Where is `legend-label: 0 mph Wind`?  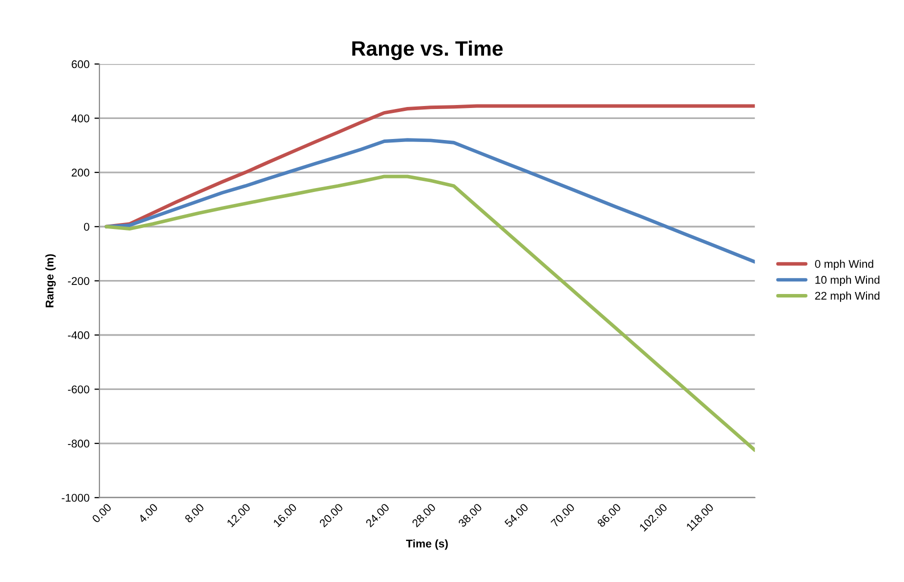
legend-label: 0 mph Wind is located at coordinates (844, 265).